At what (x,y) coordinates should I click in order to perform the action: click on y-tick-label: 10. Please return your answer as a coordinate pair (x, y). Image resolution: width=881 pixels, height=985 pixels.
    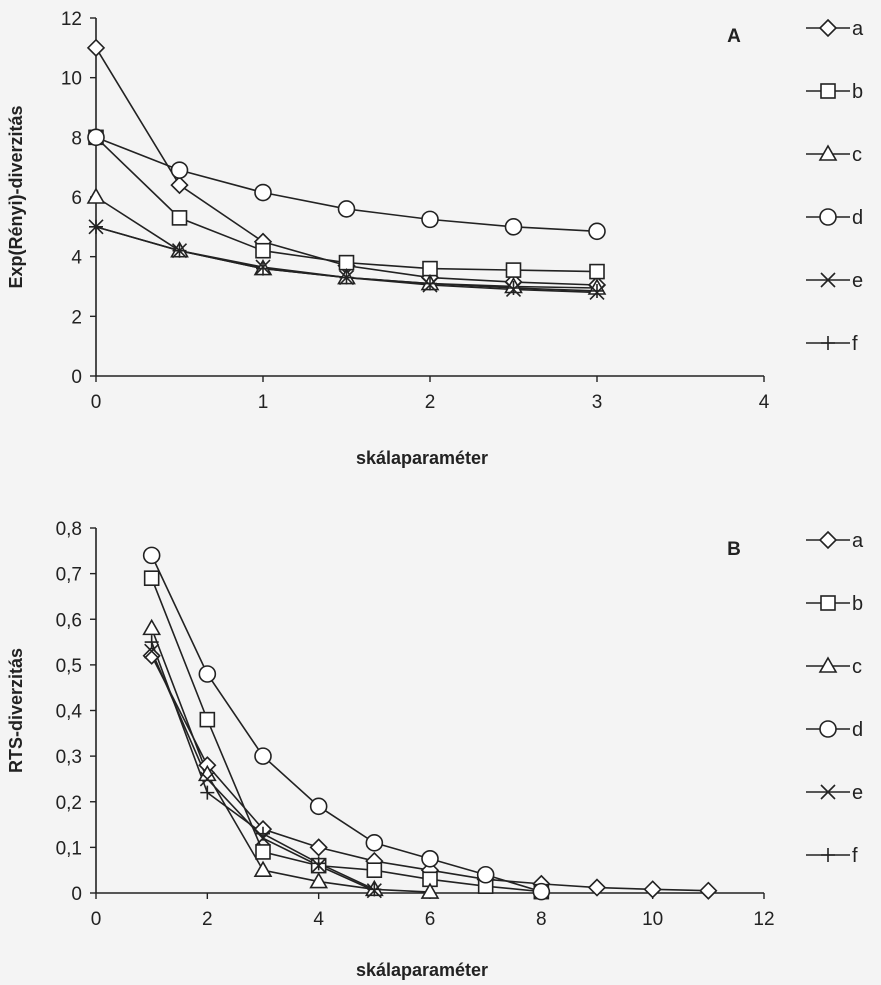
    Looking at the image, I should click on (71, 79).